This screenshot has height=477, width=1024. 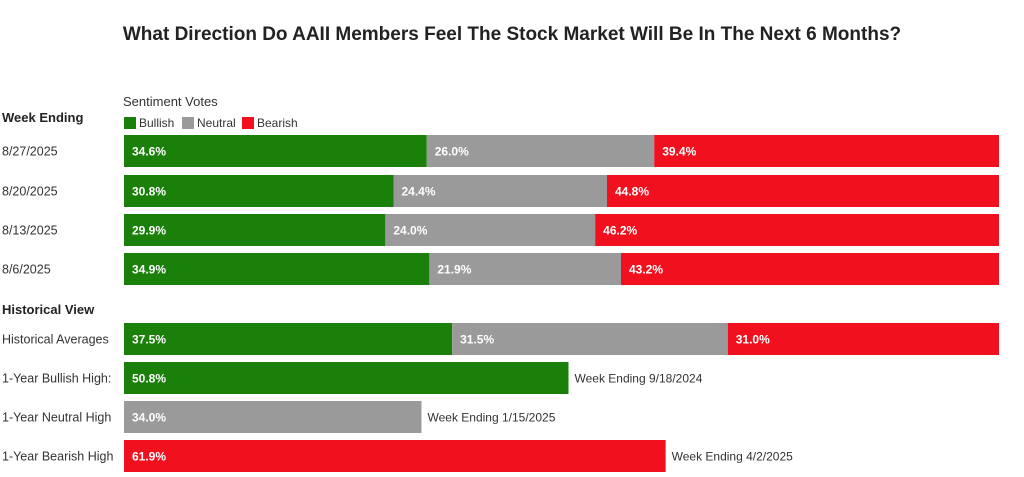 What do you see at coordinates (639, 379) in the screenshot?
I see `bar-note: Week Ending 9/18/2024` at bounding box center [639, 379].